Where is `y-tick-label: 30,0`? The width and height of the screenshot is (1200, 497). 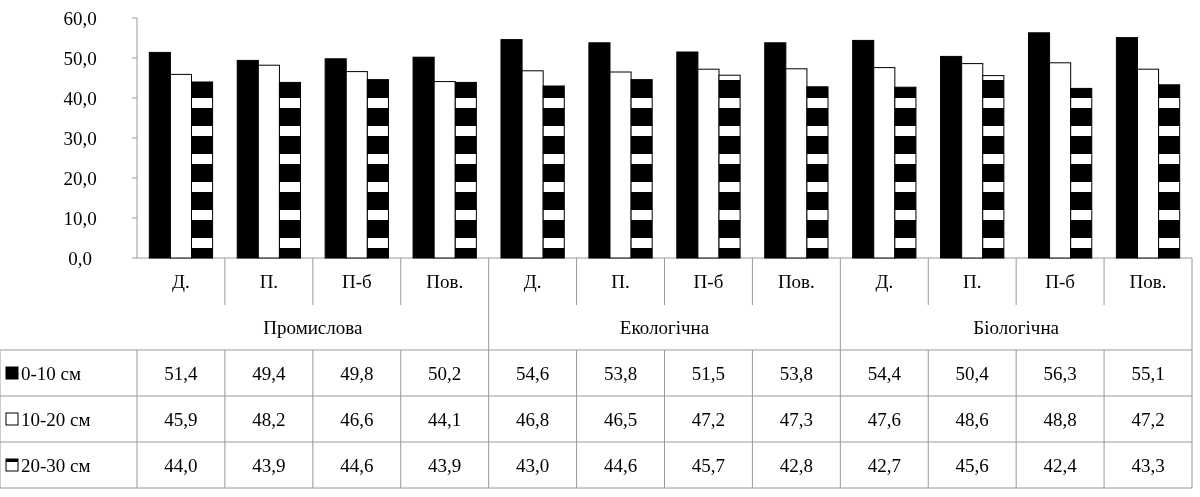
y-tick-label: 30,0 is located at coordinates (80, 138).